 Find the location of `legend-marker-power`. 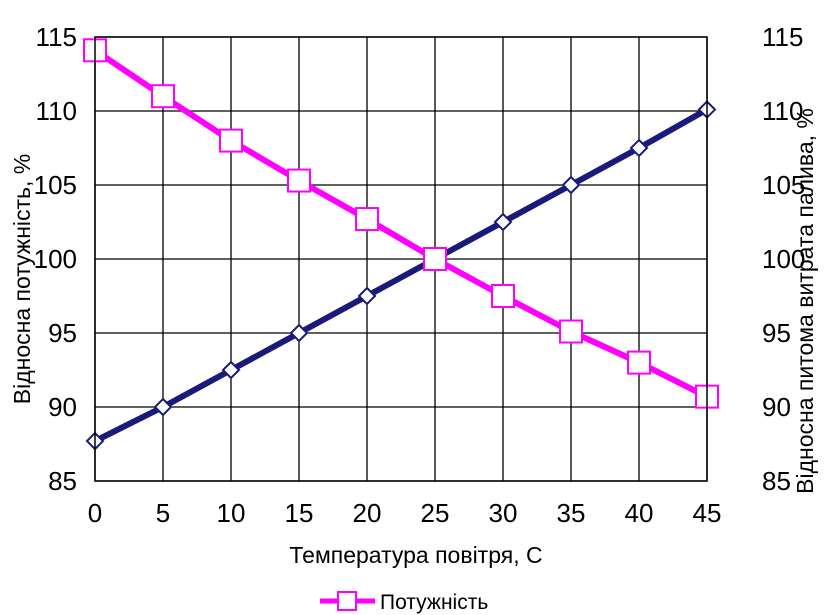

legend-marker-power is located at coordinates (347, 601).